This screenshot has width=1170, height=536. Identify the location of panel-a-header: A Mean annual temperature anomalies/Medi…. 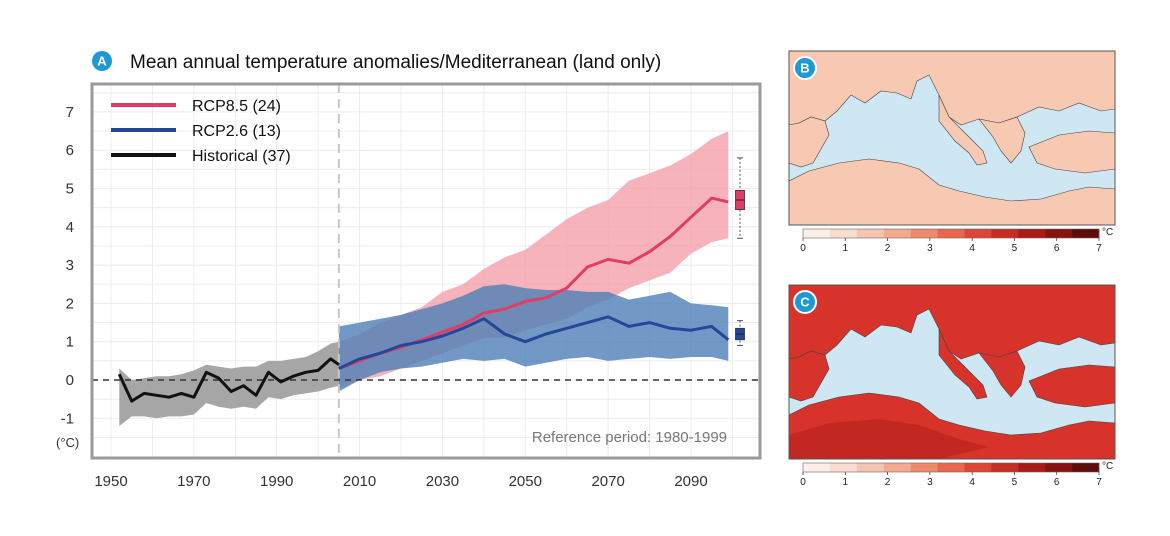
(376, 62).